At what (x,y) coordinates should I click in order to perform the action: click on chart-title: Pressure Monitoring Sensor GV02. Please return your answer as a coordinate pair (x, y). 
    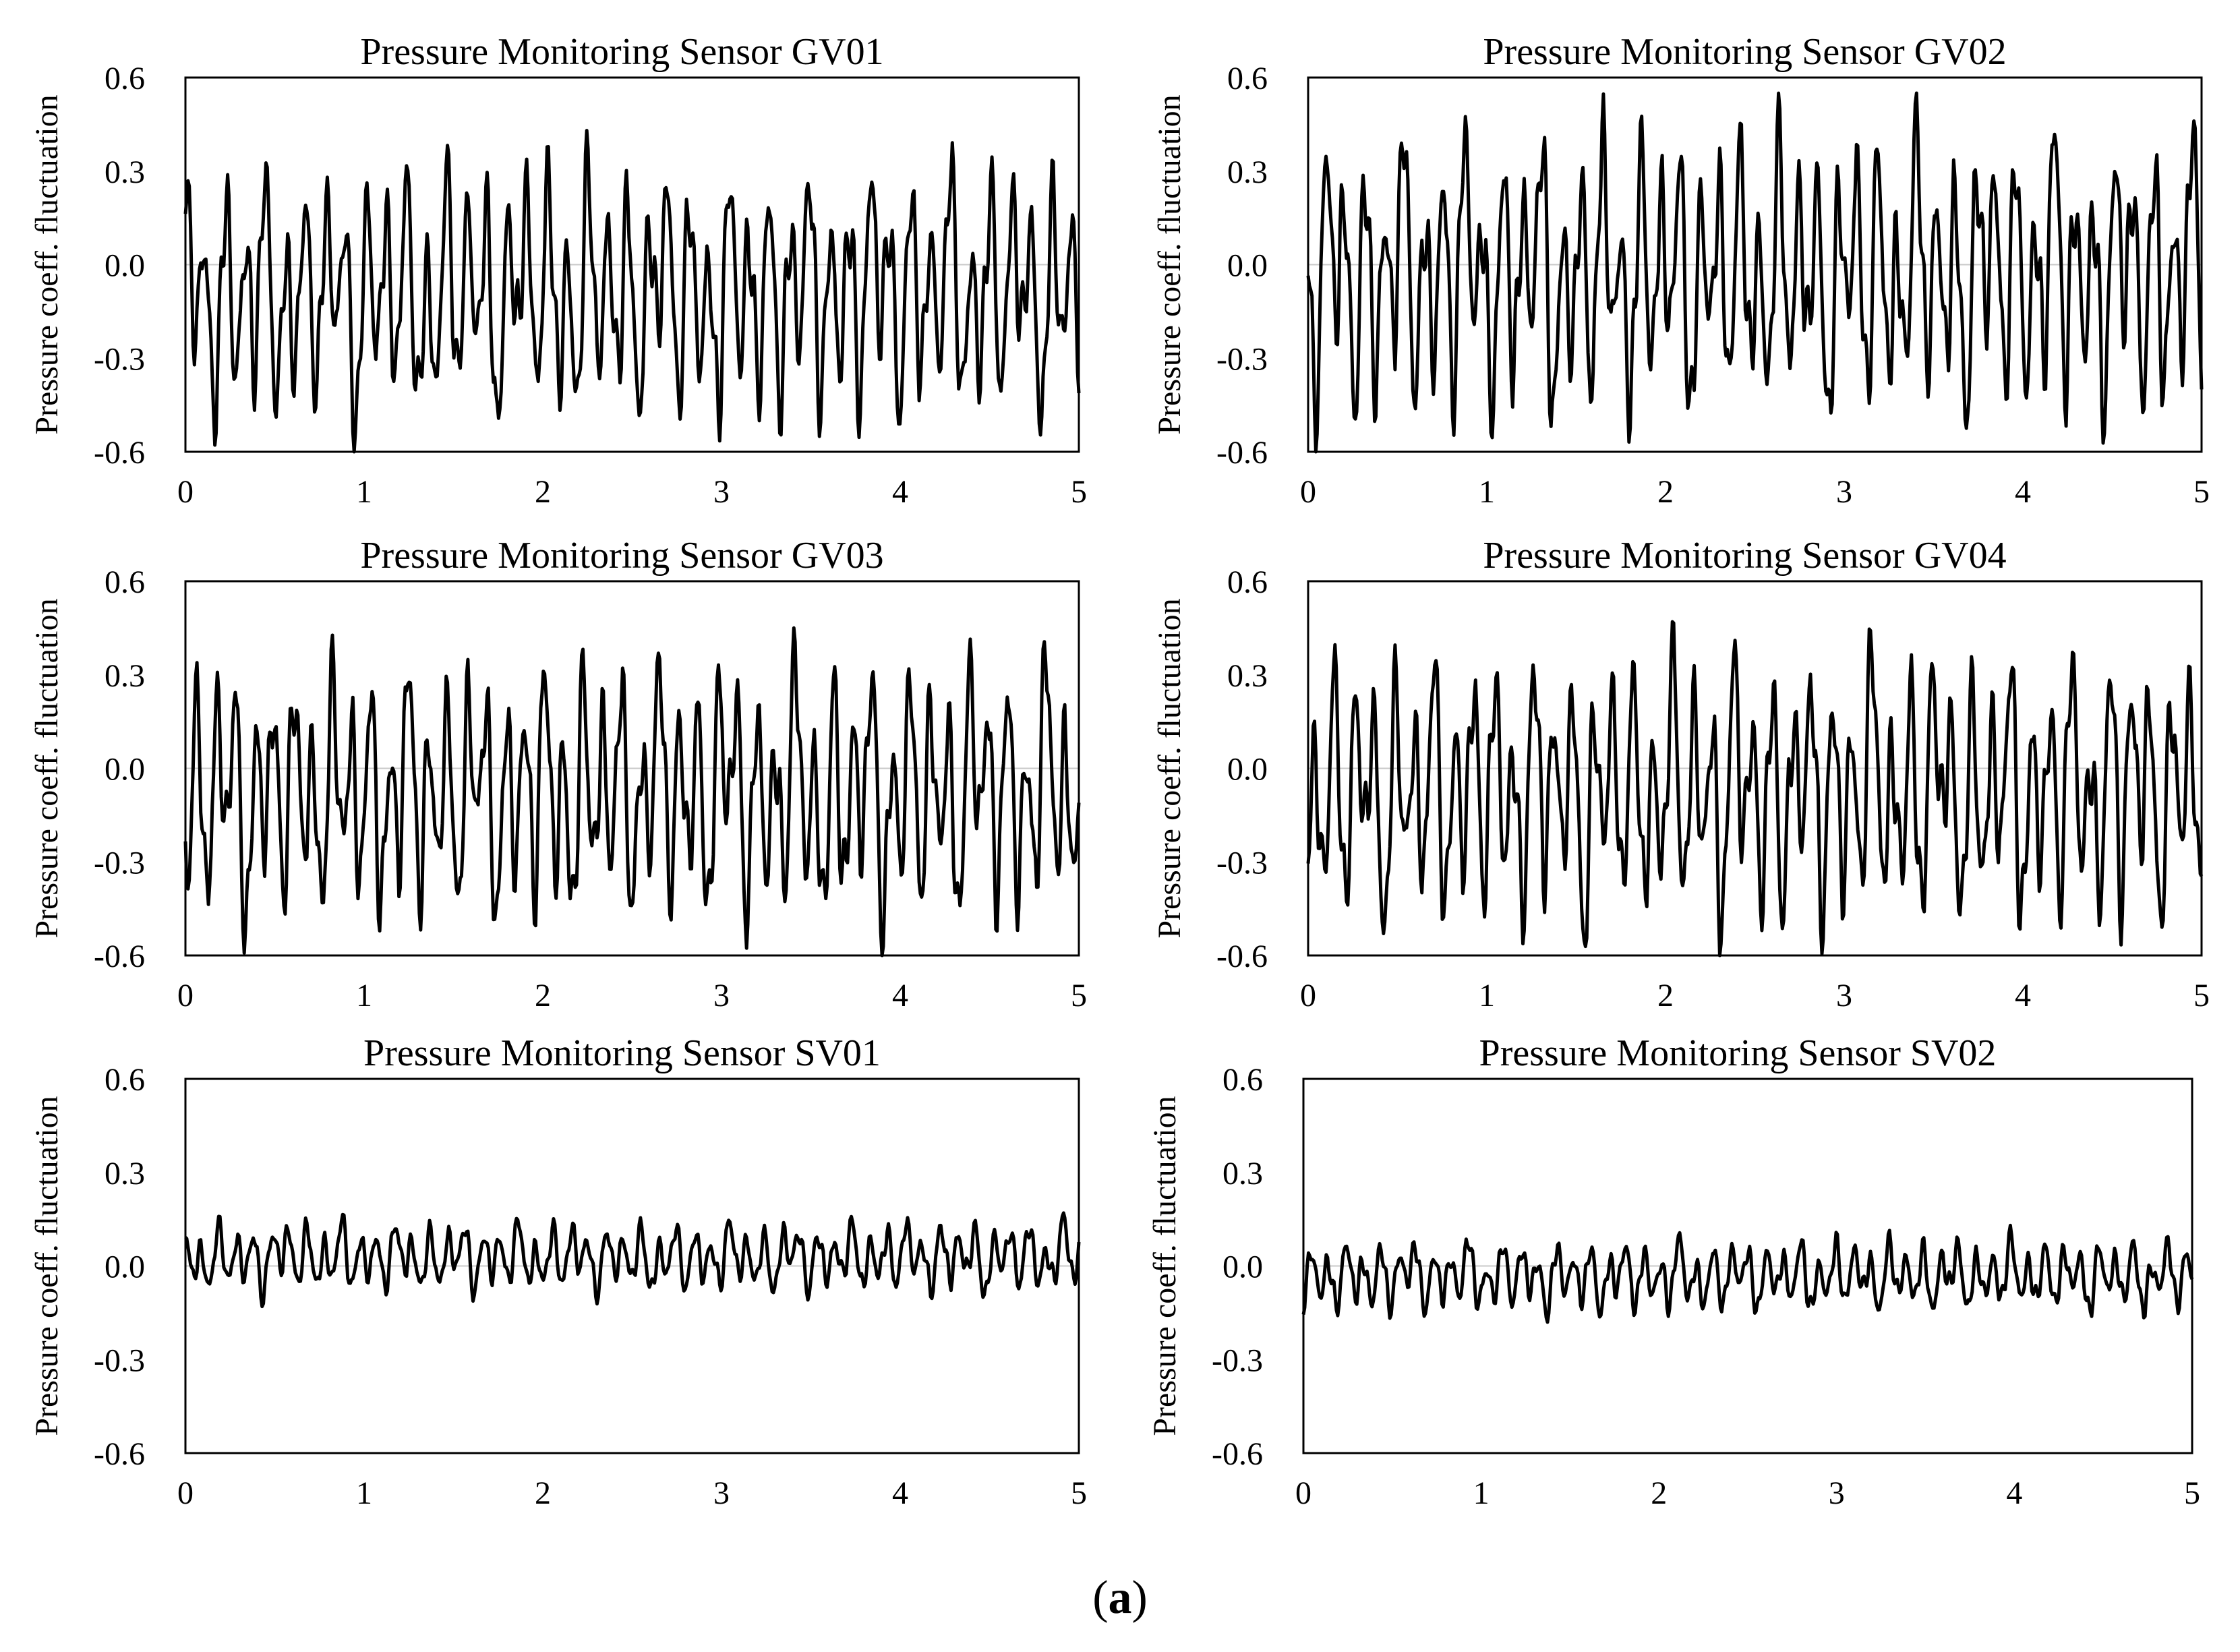
    Looking at the image, I should click on (1744, 52).